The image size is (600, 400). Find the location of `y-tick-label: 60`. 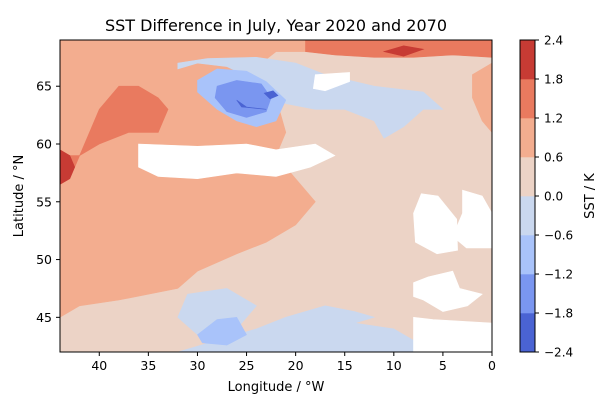

y-tick-label: 60 is located at coordinates (44, 144).